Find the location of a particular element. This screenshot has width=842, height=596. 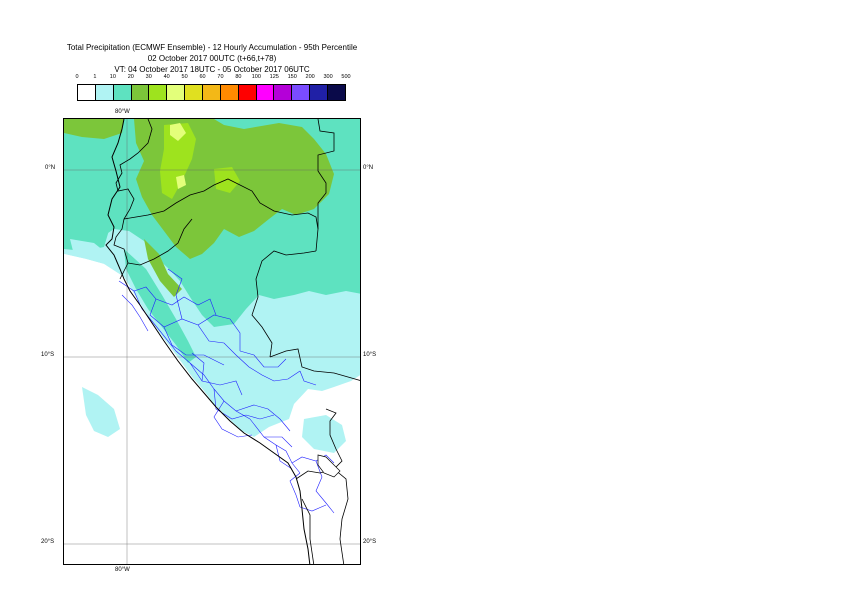

lat-label-0-left: 0°N is located at coordinates (50, 168).